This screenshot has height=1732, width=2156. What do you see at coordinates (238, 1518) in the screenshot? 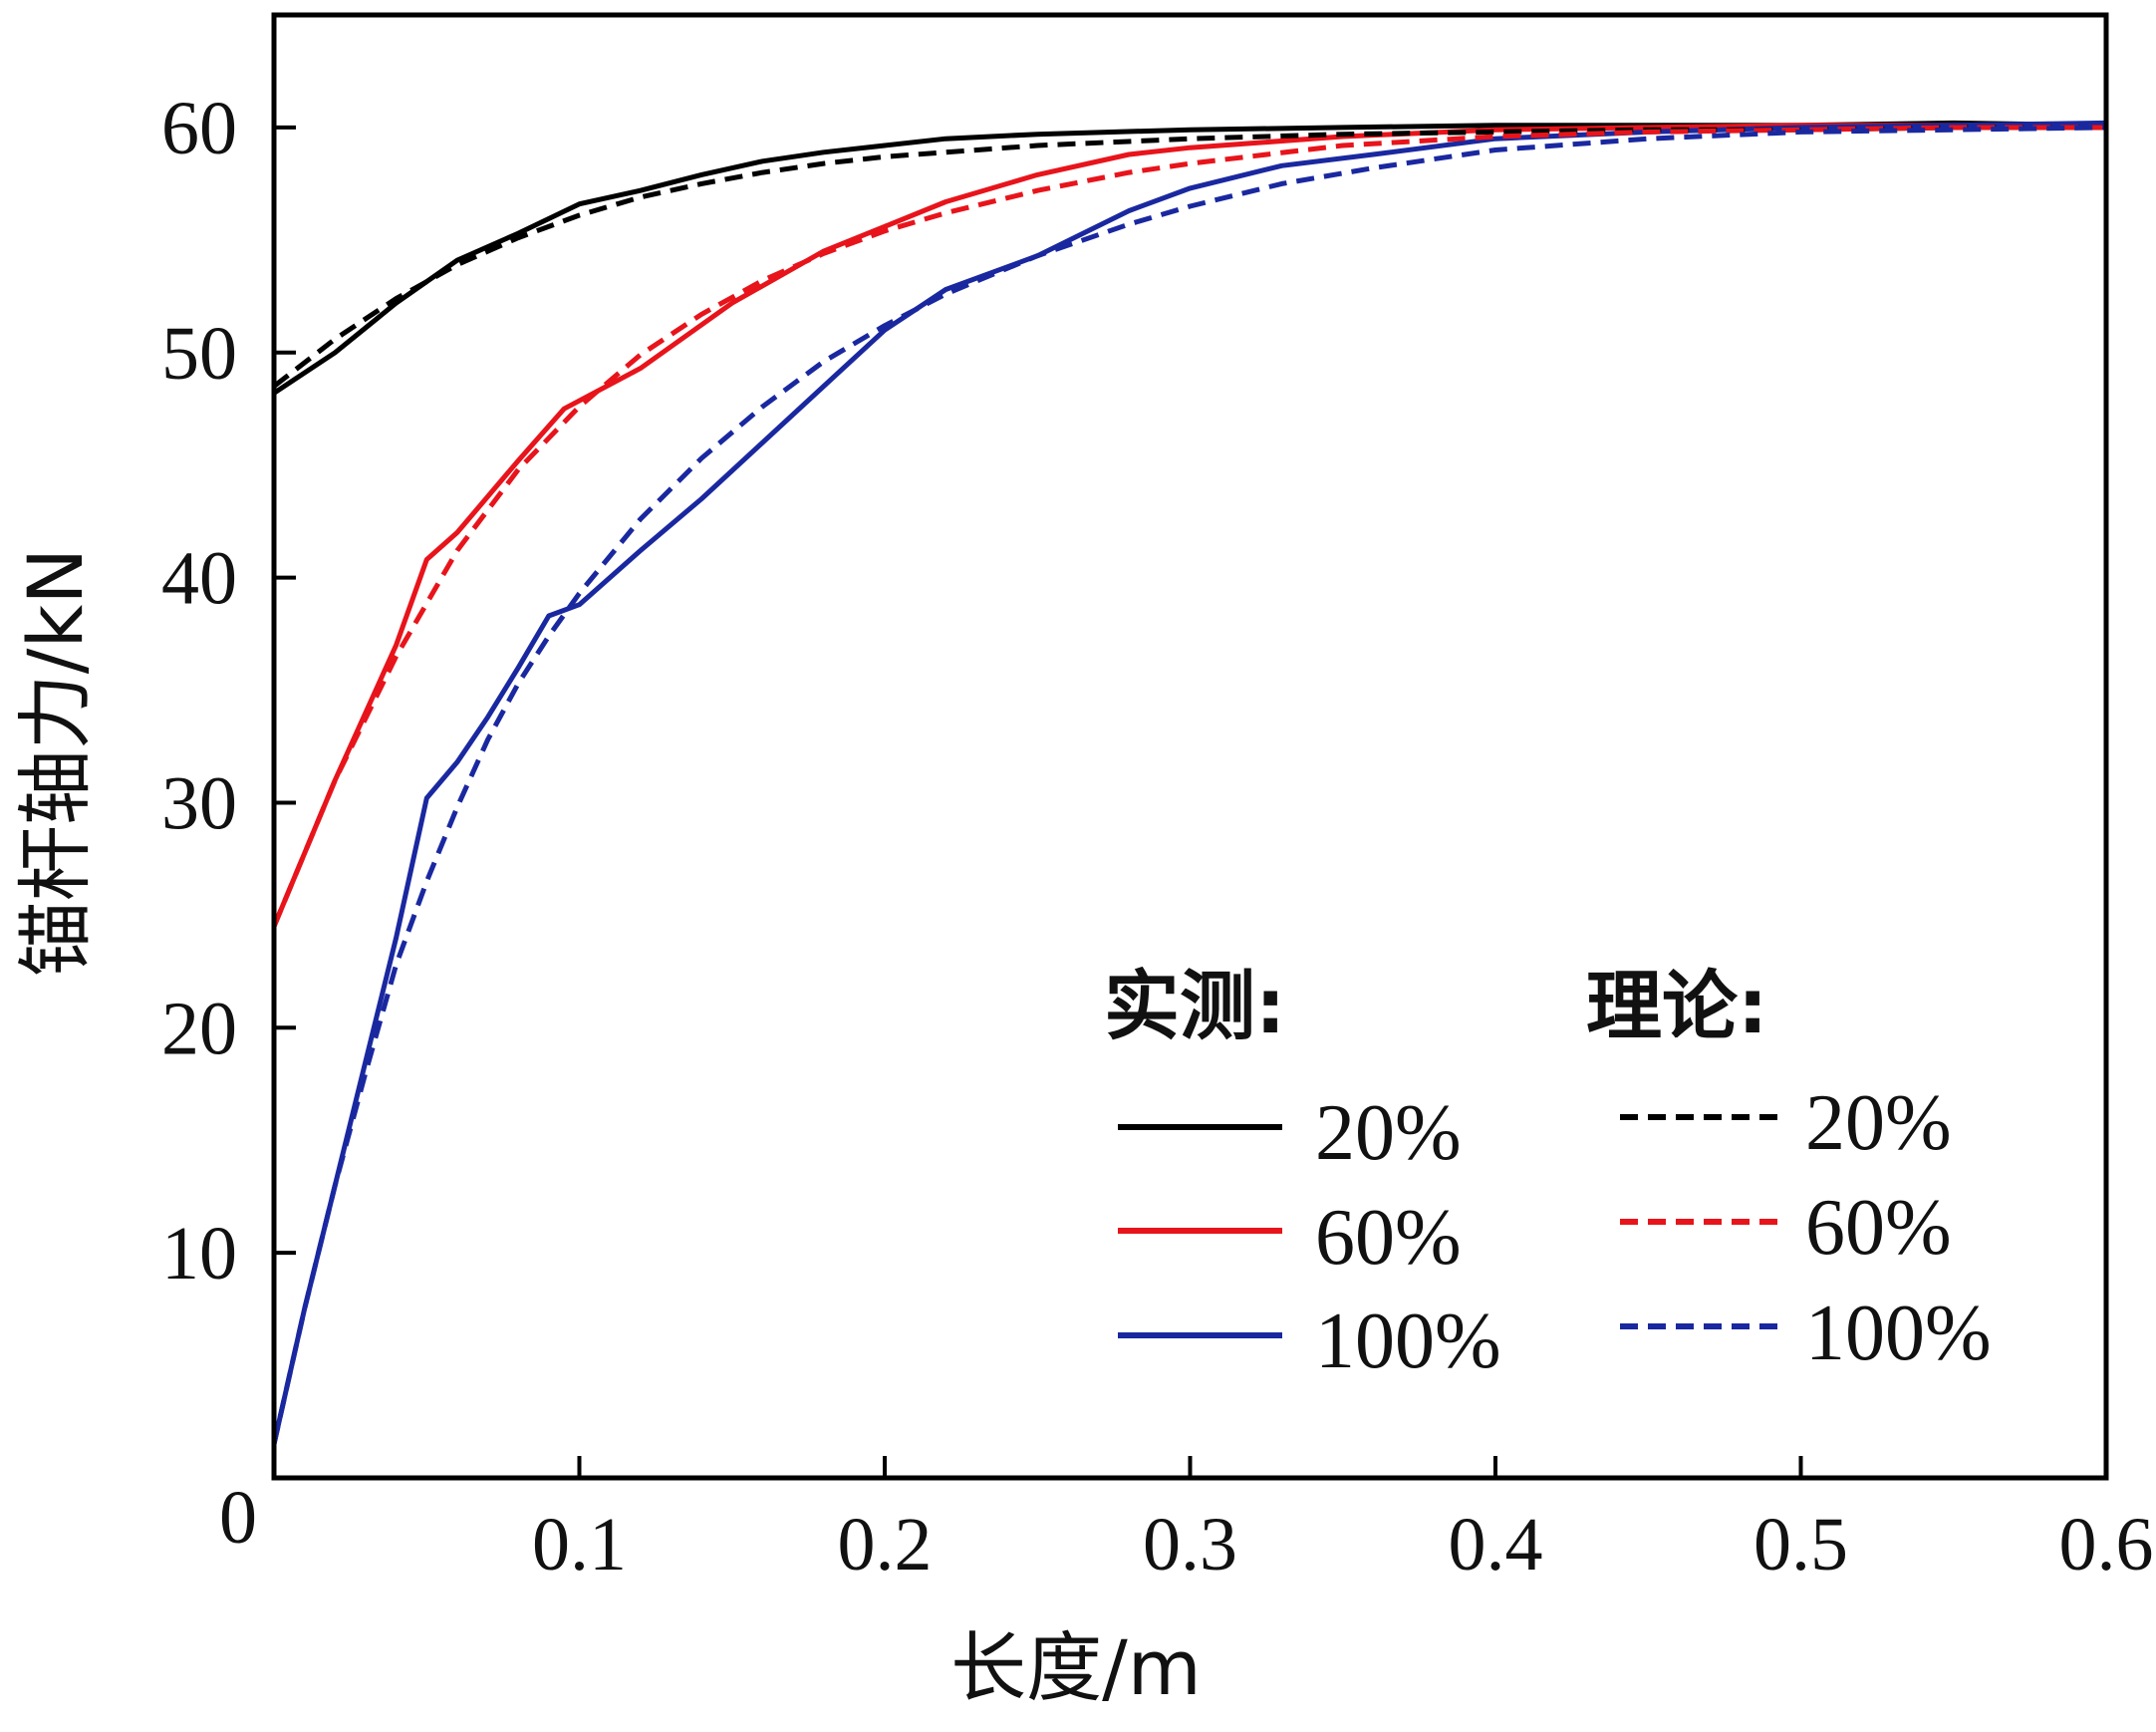
I see `y-tick-label: 0` at bounding box center [238, 1518].